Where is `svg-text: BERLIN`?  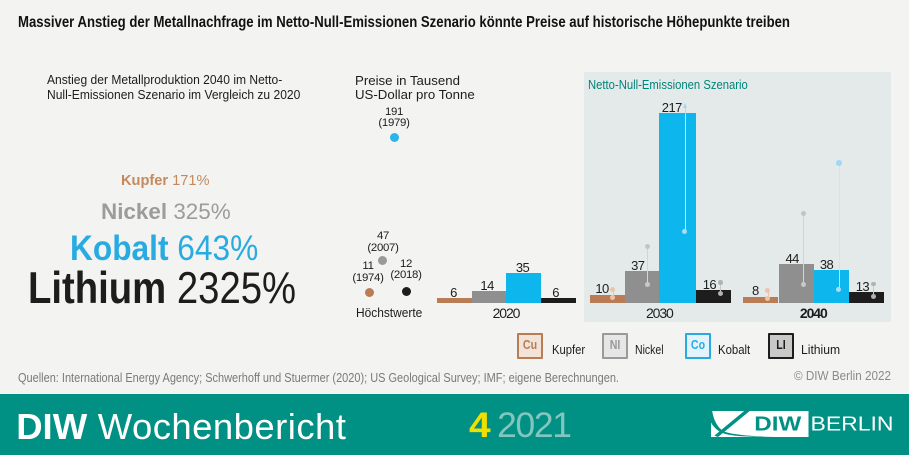
svg-text: BERLIN is located at coordinates (851, 424).